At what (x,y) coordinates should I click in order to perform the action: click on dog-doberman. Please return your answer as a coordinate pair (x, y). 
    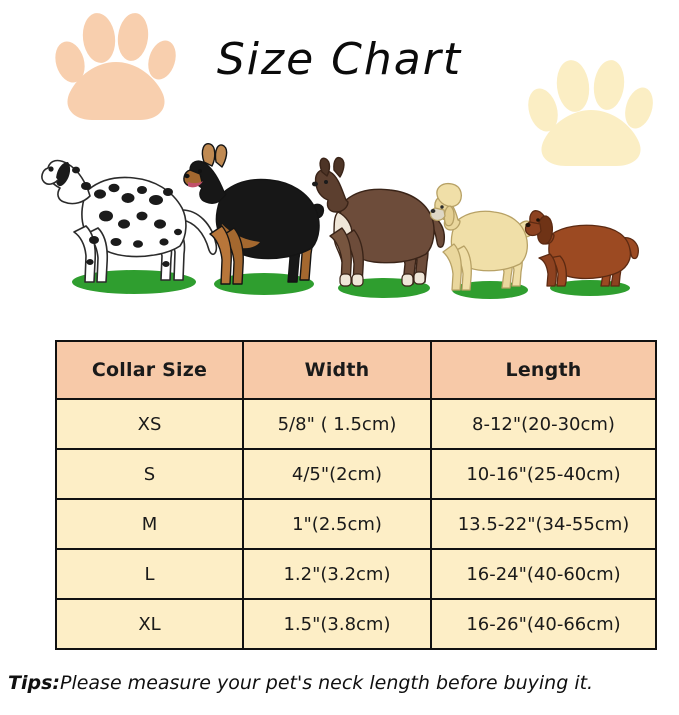
    Looking at the image, I should click on (259, 219).